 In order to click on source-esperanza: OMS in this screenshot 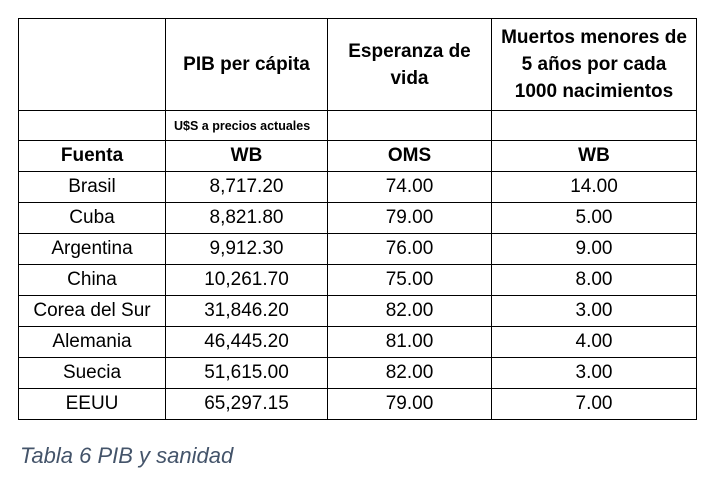, I will do `click(409, 156)`.